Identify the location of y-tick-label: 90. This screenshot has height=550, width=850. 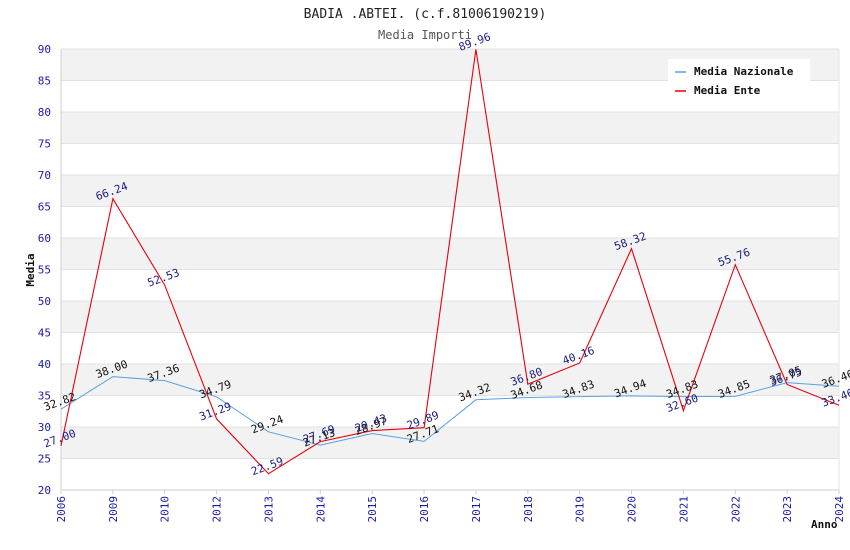
(44, 49).